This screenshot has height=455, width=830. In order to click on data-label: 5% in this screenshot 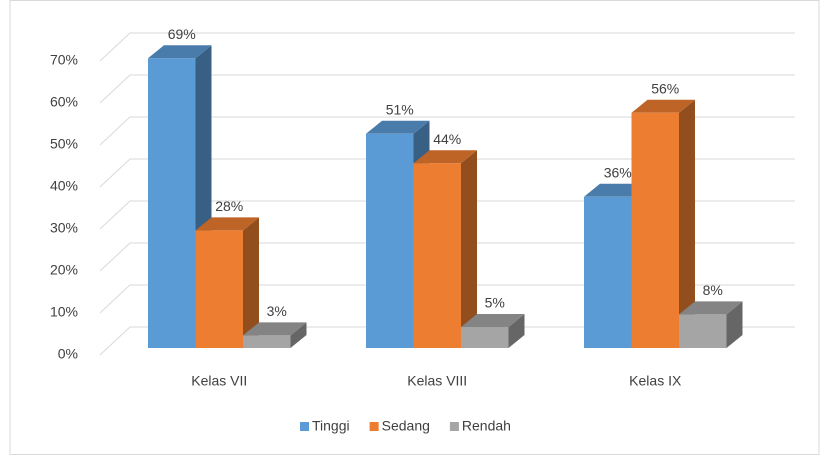, I will do `click(495, 303)`.